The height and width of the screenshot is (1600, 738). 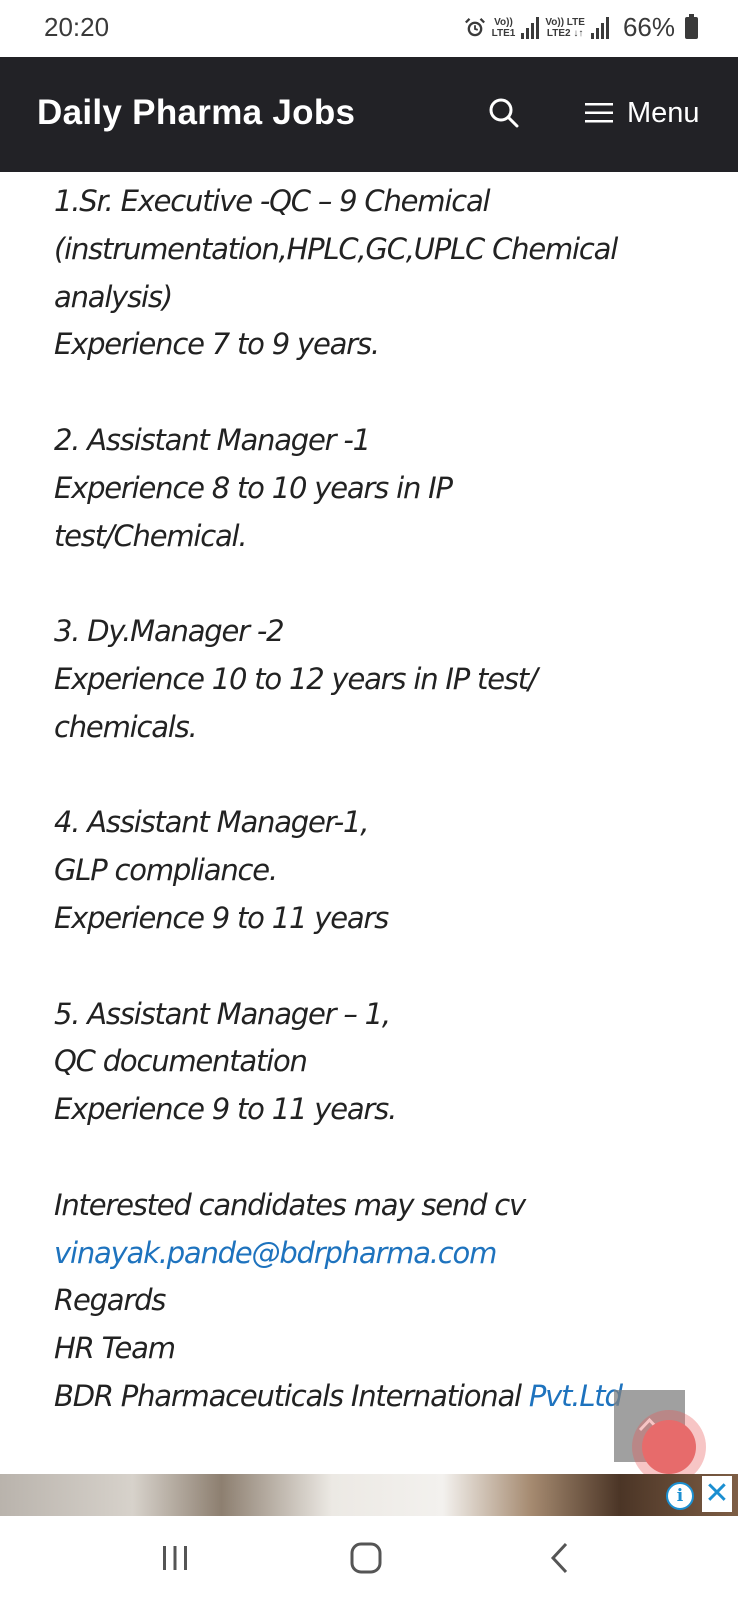 What do you see at coordinates (221, 917) in the screenshot?
I see `content-line: Experience 9 to 11 years` at bounding box center [221, 917].